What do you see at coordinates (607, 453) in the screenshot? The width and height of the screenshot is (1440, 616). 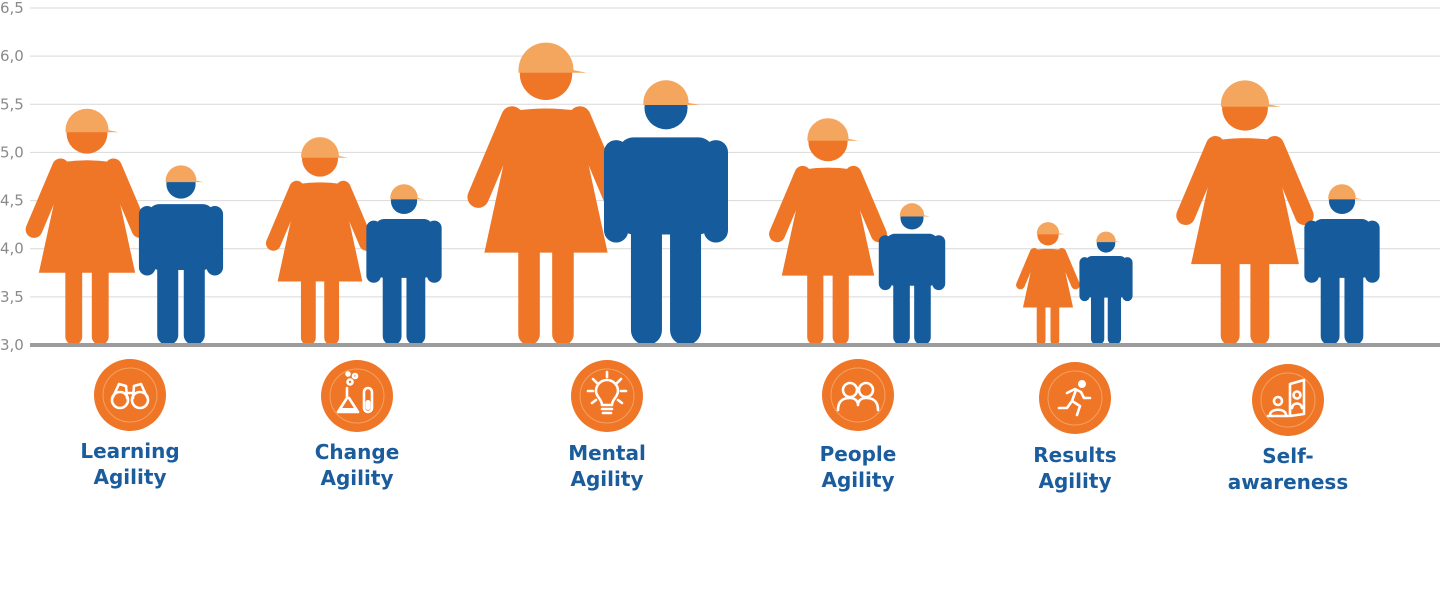 I see `category-label-line1: Mental` at bounding box center [607, 453].